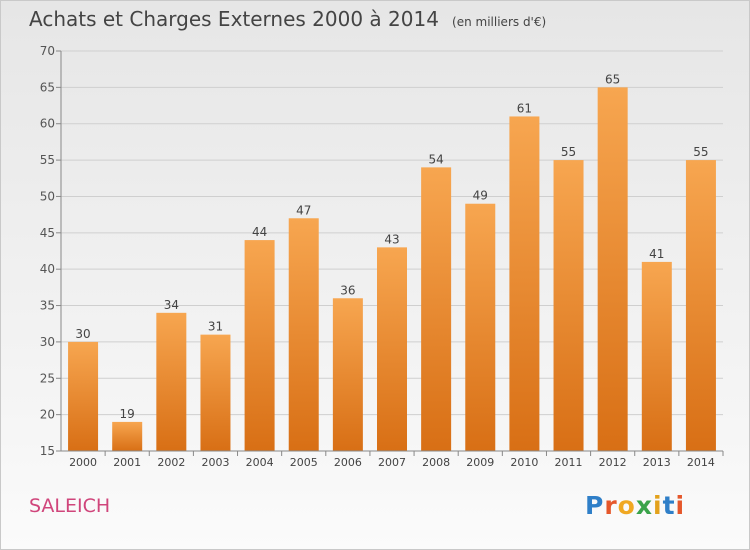 The image size is (750, 550). I want to click on x-tick-label: 2006, so click(348, 462).